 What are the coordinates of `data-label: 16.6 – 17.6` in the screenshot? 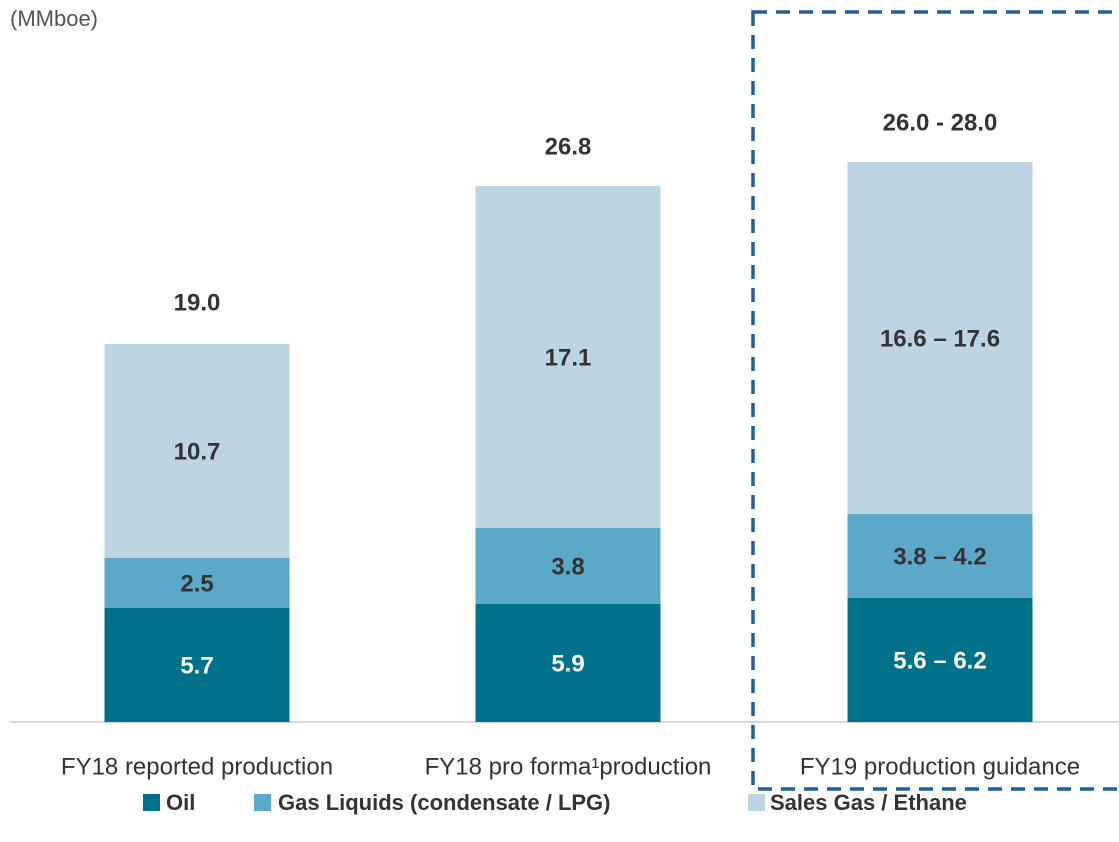 It's located at (940, 338).